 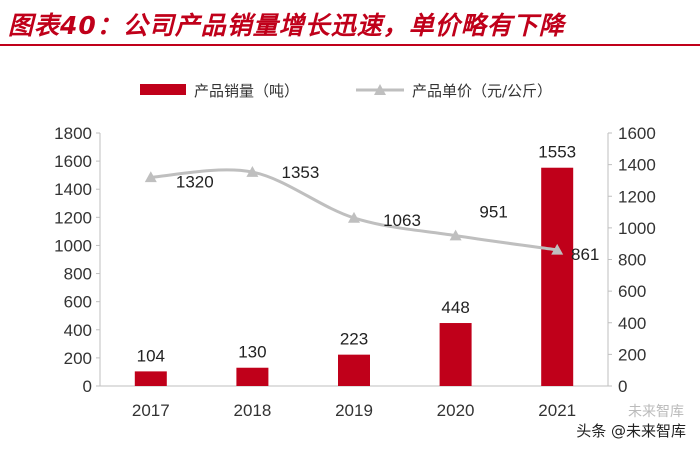 What do you see at coordinates (637, 196) in the screenshot?
I see `right-tick-label: 1200` at bounding box center [637, 196].